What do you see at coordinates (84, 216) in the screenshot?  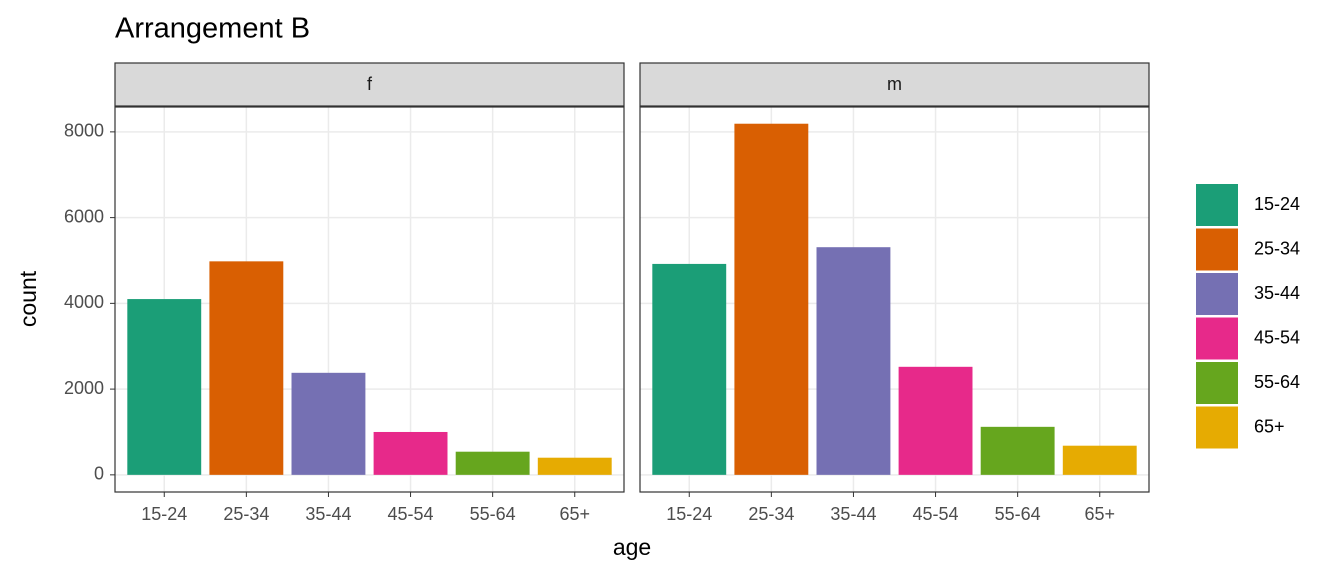 I see `y-tick-label: 6000` at bounding box center [84, 216].